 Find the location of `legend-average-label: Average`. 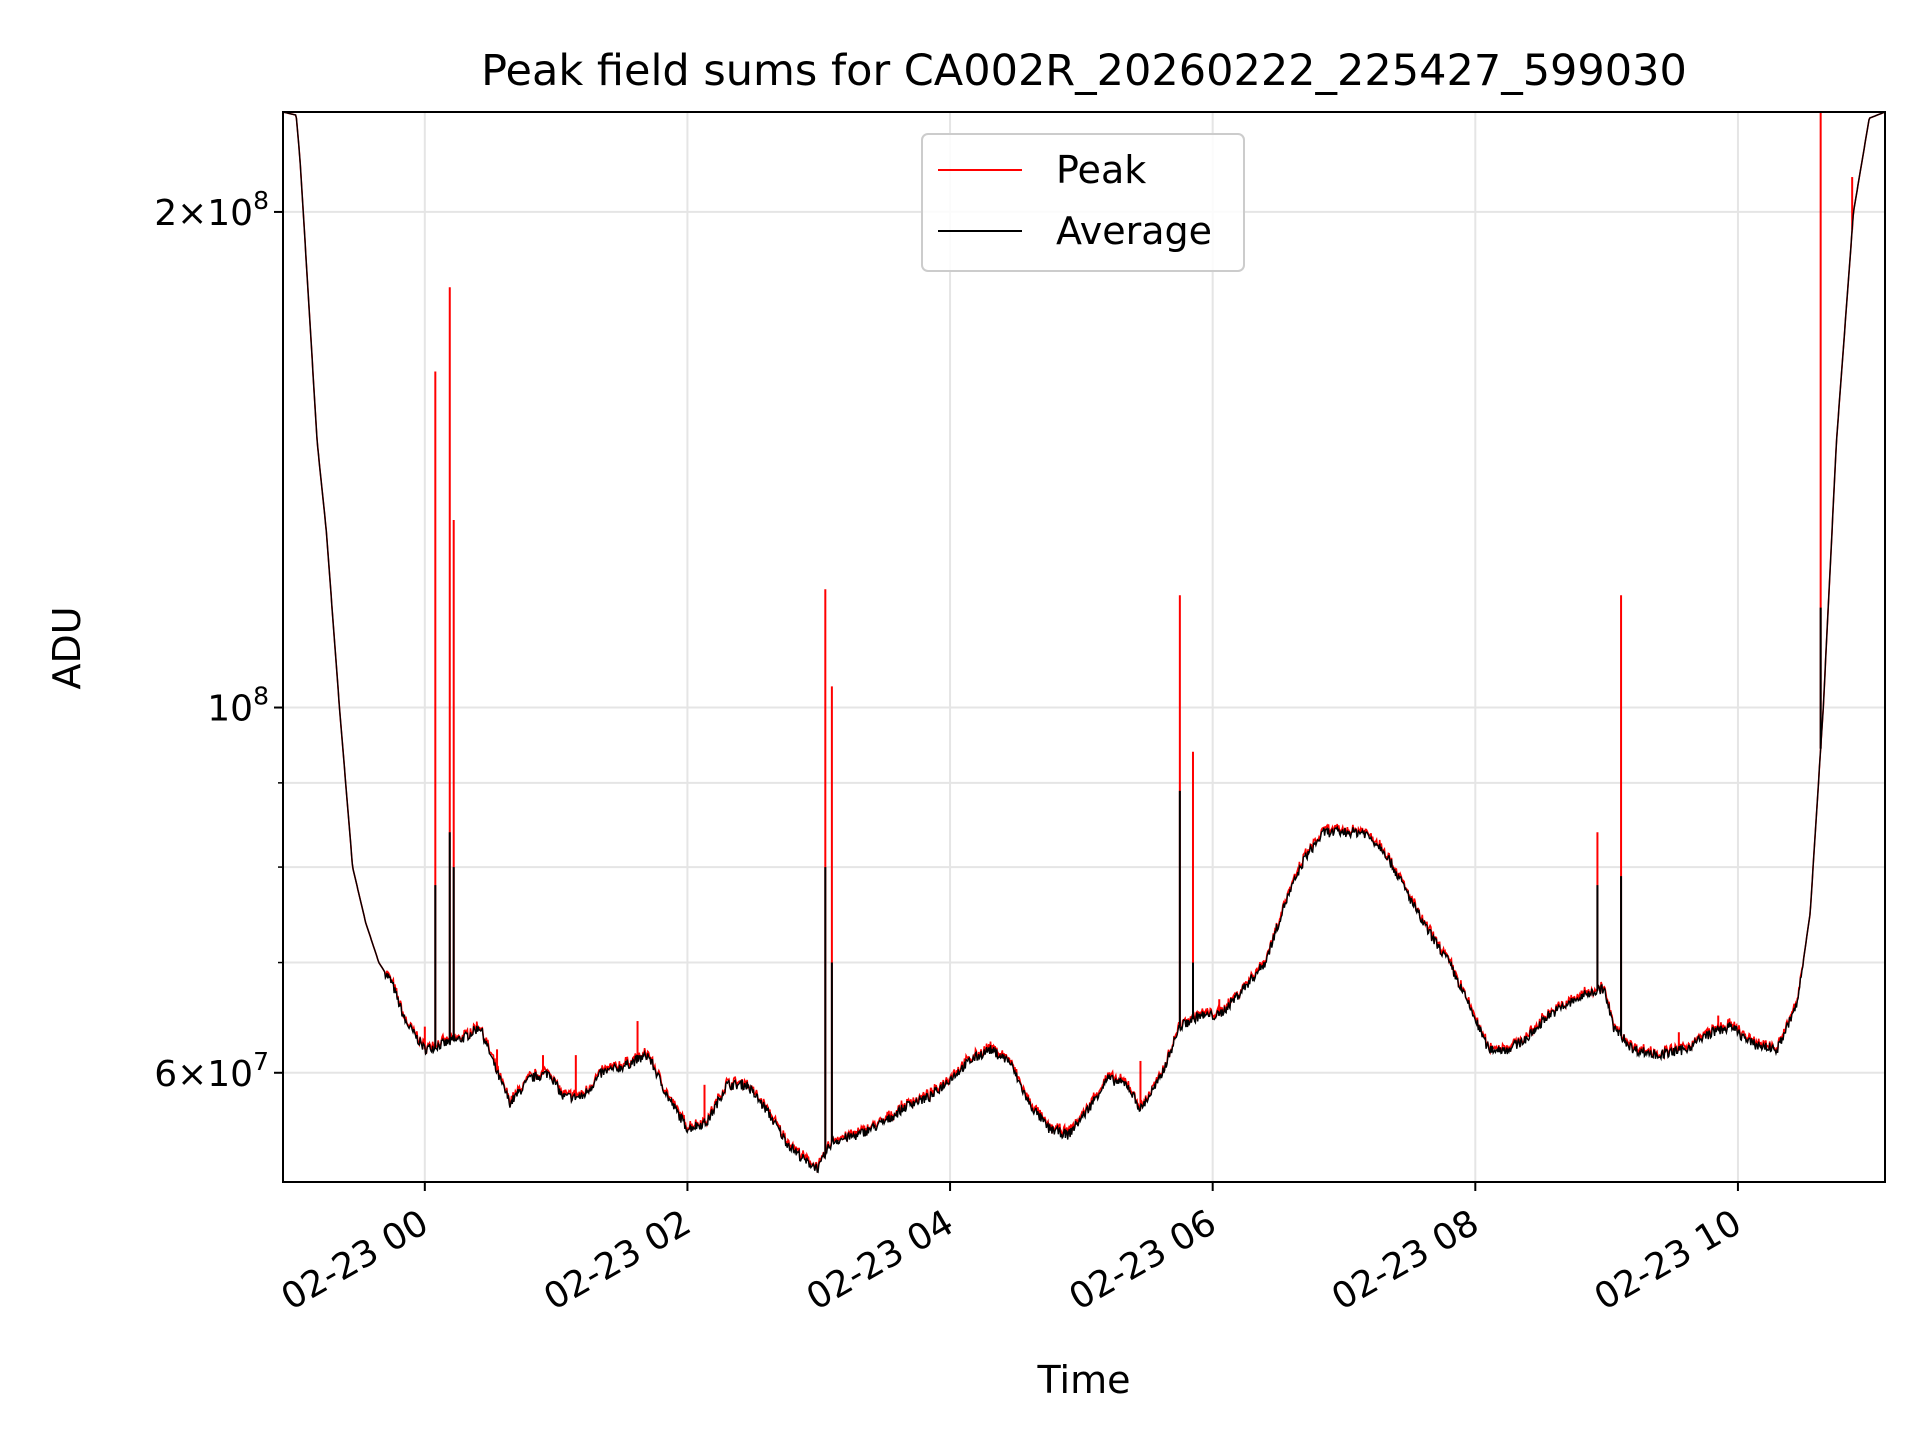

legend-average-label: Average is located at coordinates (1134, 231).